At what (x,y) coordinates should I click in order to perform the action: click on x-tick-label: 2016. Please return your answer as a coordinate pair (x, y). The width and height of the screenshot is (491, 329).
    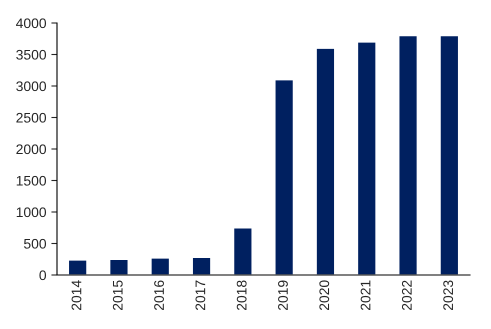
    Looking at the image, I should click on (159, 295).